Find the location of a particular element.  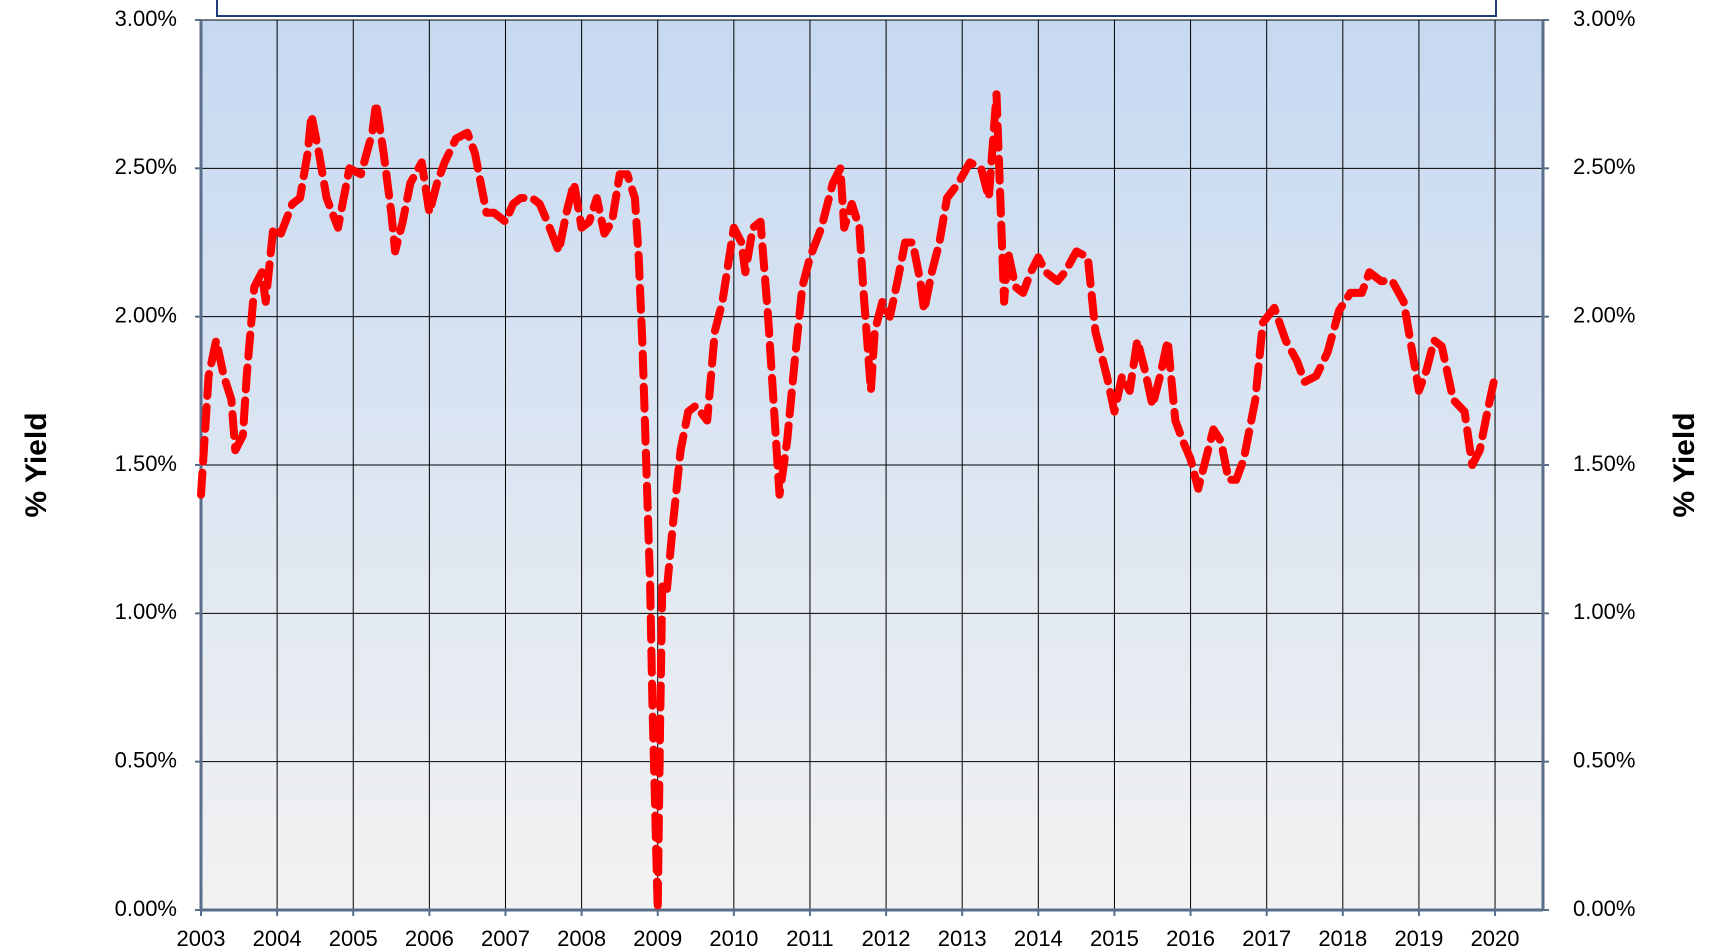

x-tick-label: 2019 is located at coordinates (1418, 938).